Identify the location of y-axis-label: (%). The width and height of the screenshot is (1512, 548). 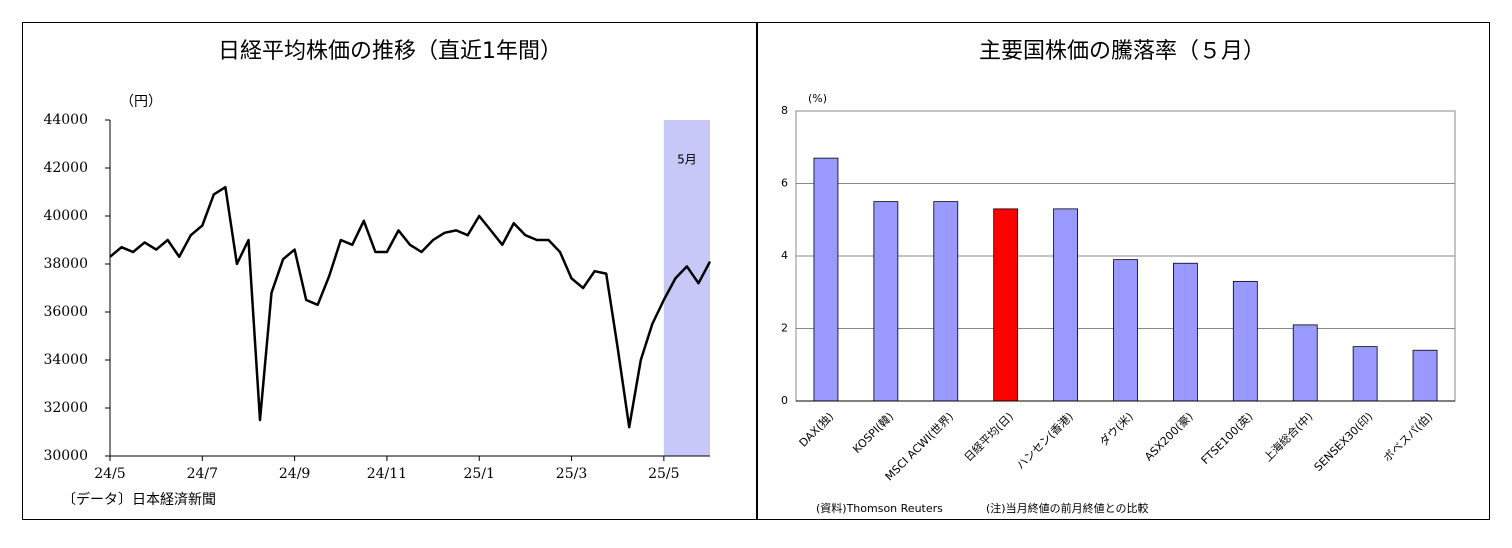
(817, 98).